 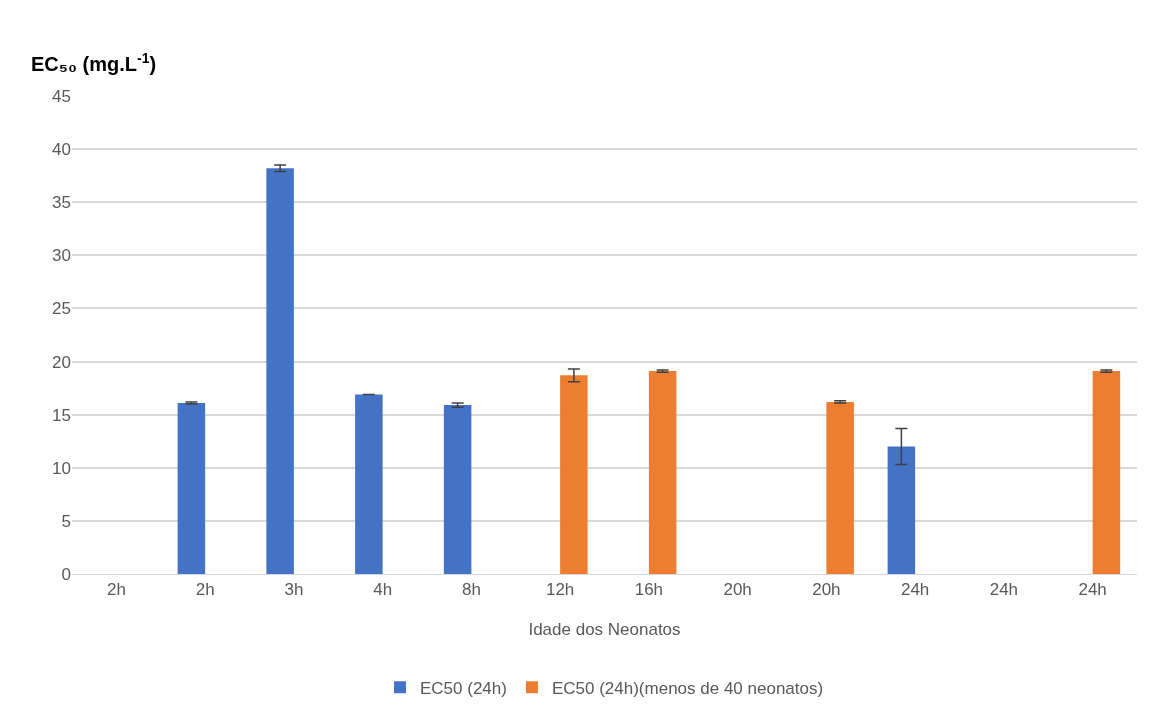 I want to click on y-tick-label: 10, so click(x=61, y=468).